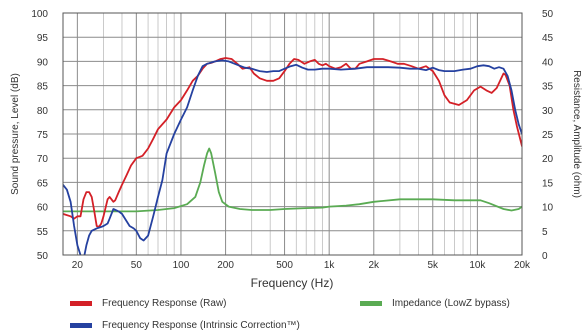 This screenshot has height=335, width=587. Describe the element at coordinates (225, 265) in the screenshot. I see `x-tick-label: 200` at that location.